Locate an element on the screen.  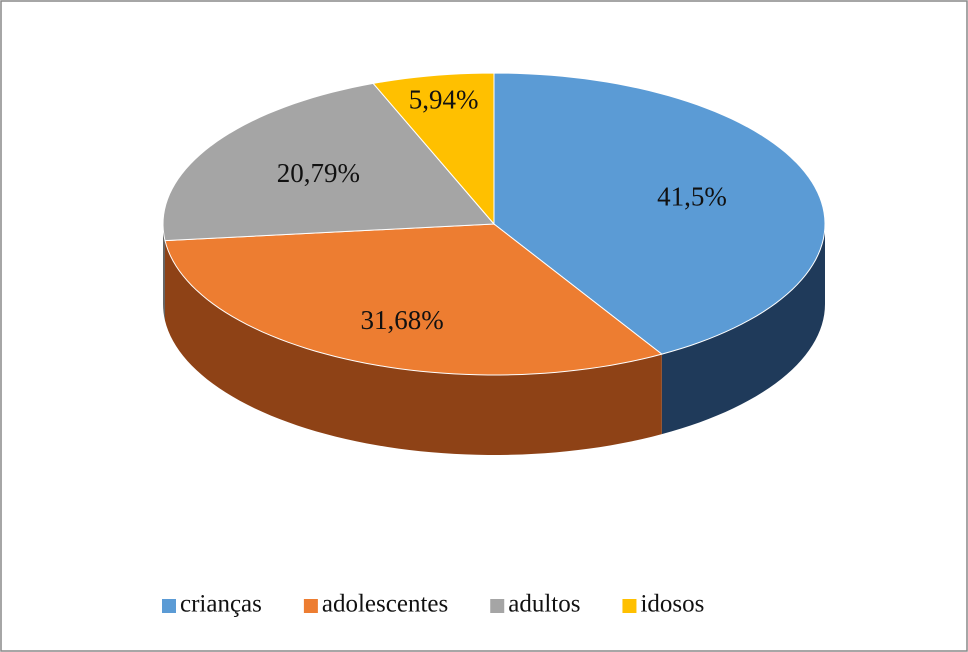
legend-label: crianças is located at coordinates (221, 604).